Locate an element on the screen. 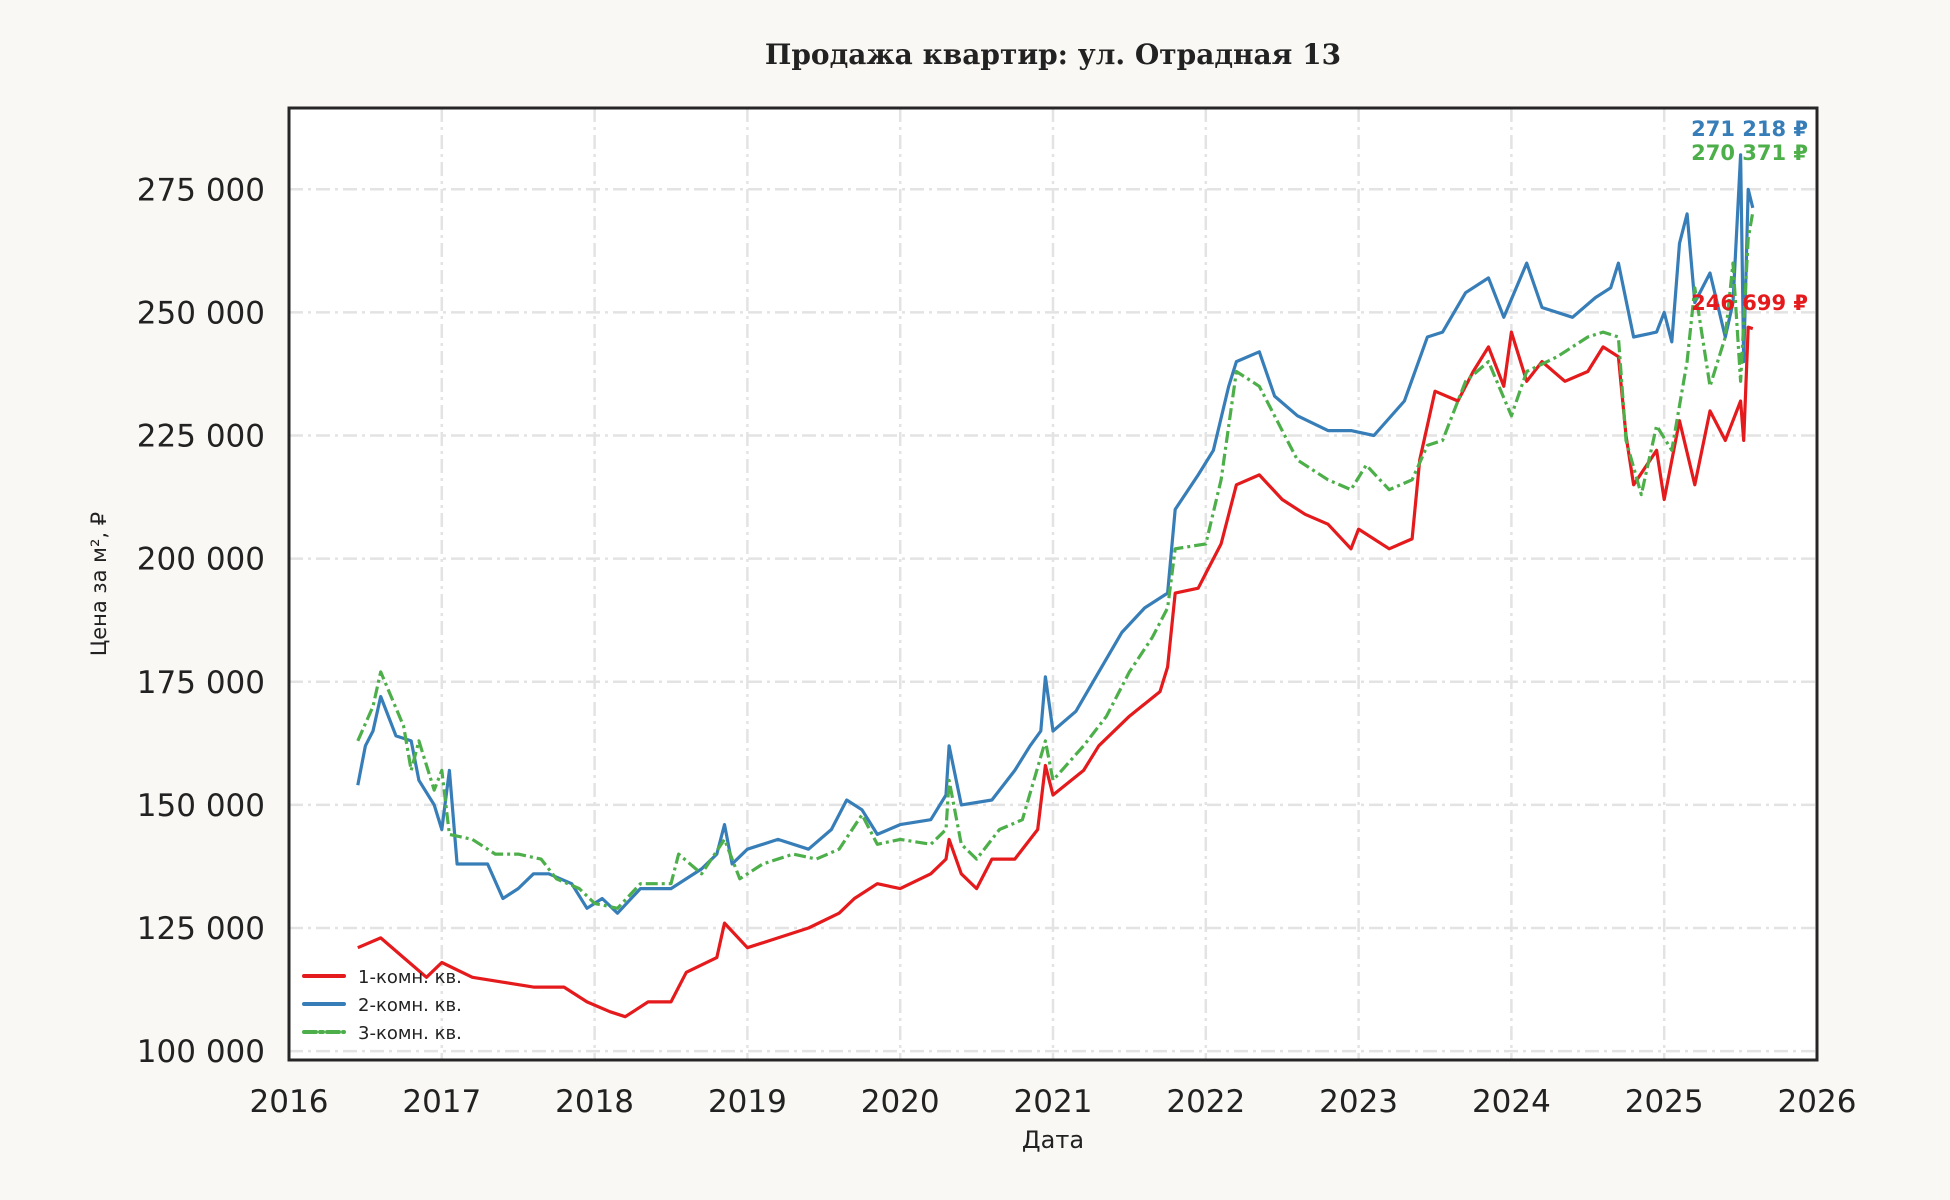 The image size is (1950, 1200). y-tick-label: 100 000 is located at coordinates (201, 1052).